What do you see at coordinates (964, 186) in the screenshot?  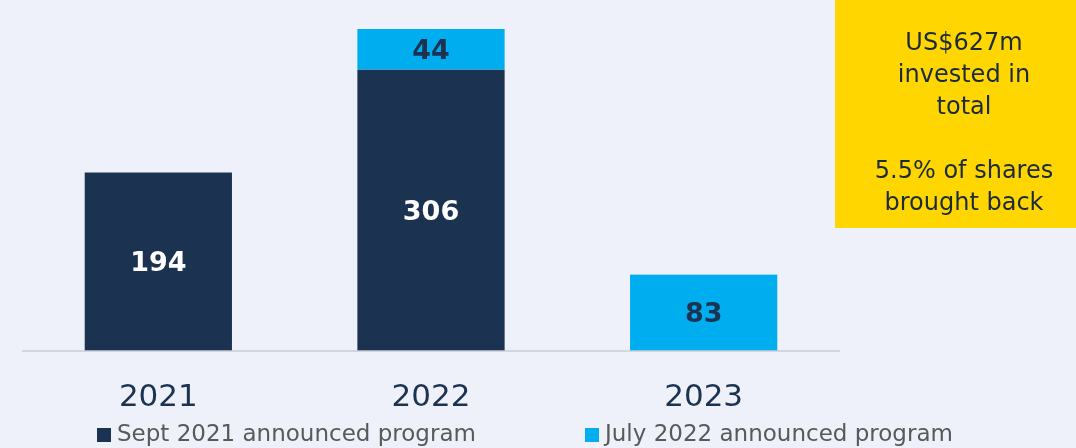 I see `text: 5.5% of shares brought back` at bounding box center [964, 186].